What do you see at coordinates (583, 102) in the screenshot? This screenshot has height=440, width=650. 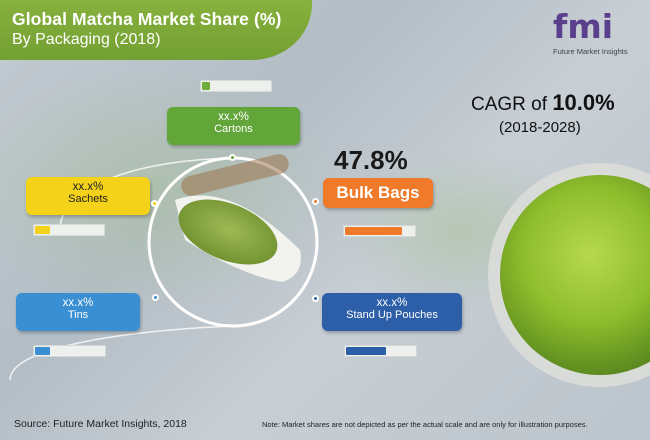 I see `cagr-value: 10.0%` at bounding box center [583, 102].